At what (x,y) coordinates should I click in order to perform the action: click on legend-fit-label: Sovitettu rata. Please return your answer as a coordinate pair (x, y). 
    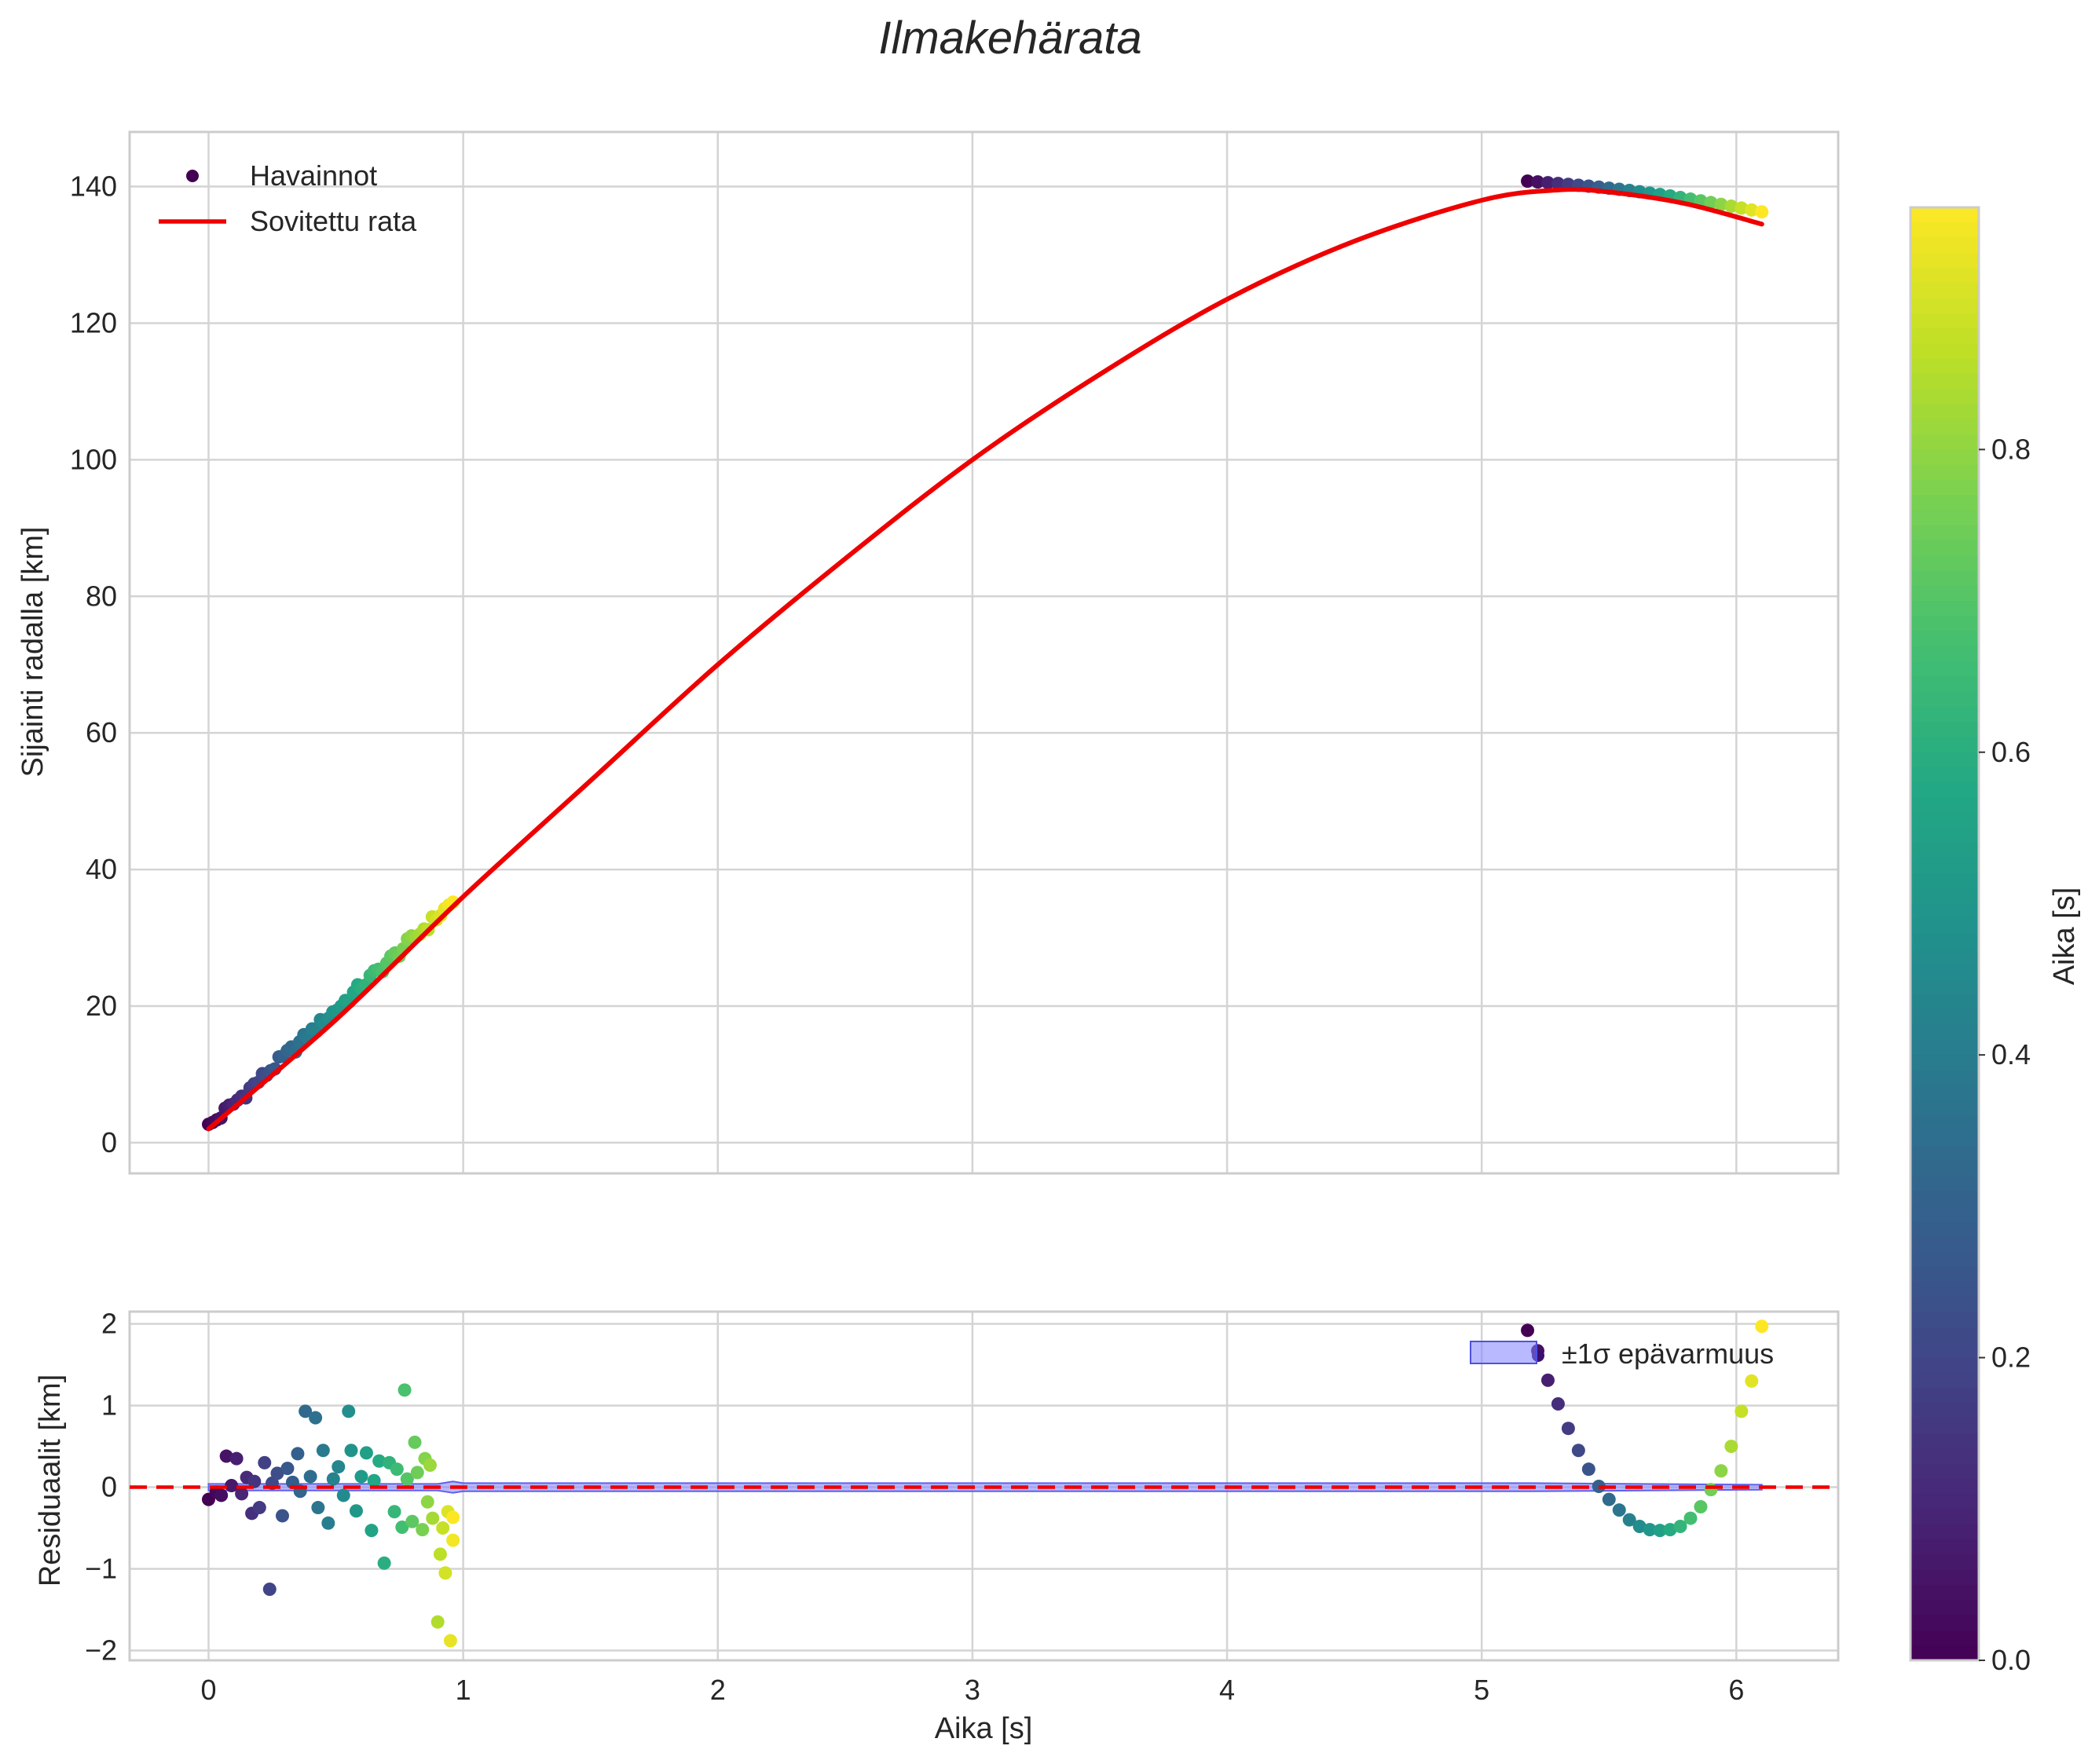
    Looking at the image, I should click on (333, 221).